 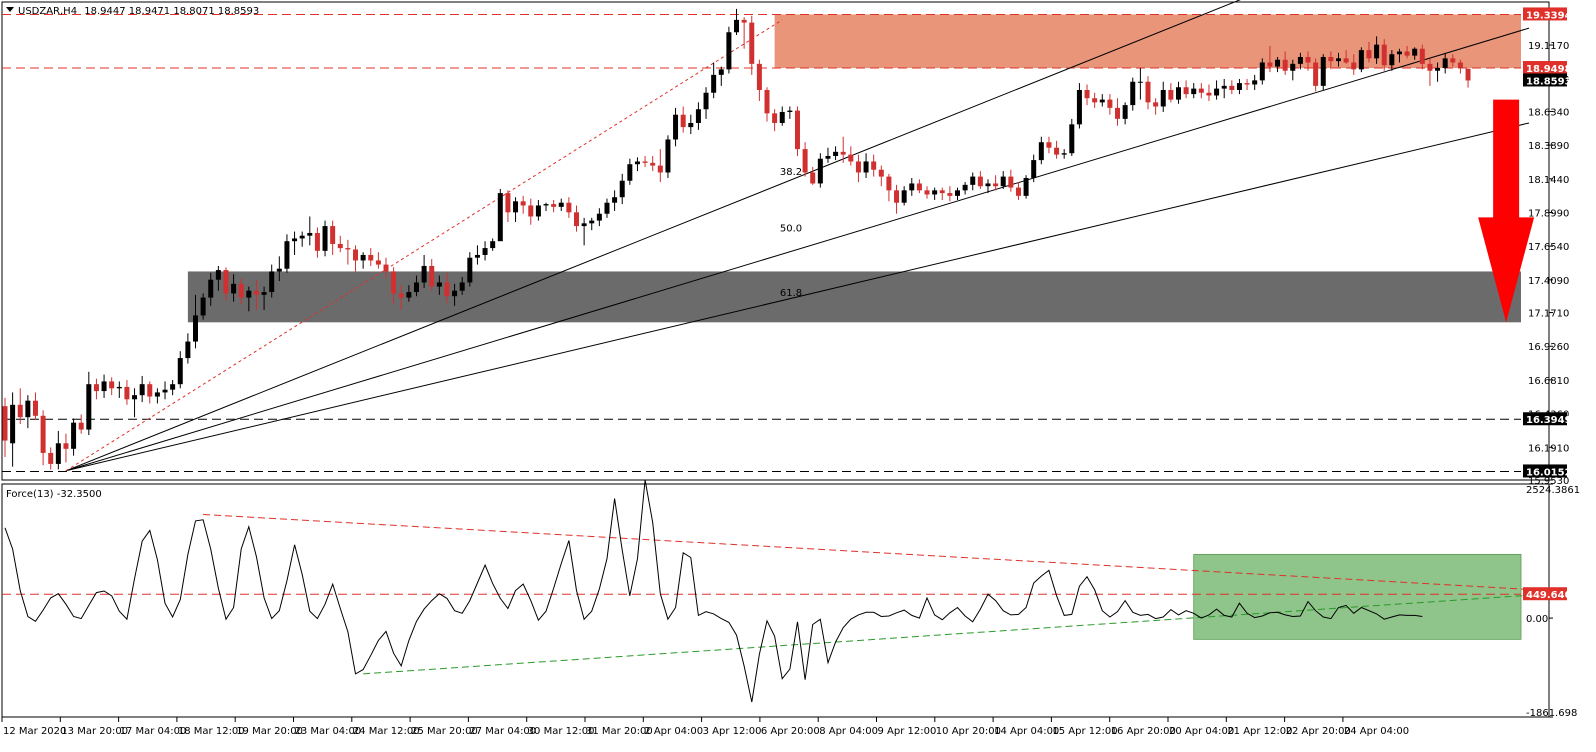 What do you see at coordinates (10, 9) in the screenshot?
I see `dropdown-triangle-icon` at bounding box center [10, 9].